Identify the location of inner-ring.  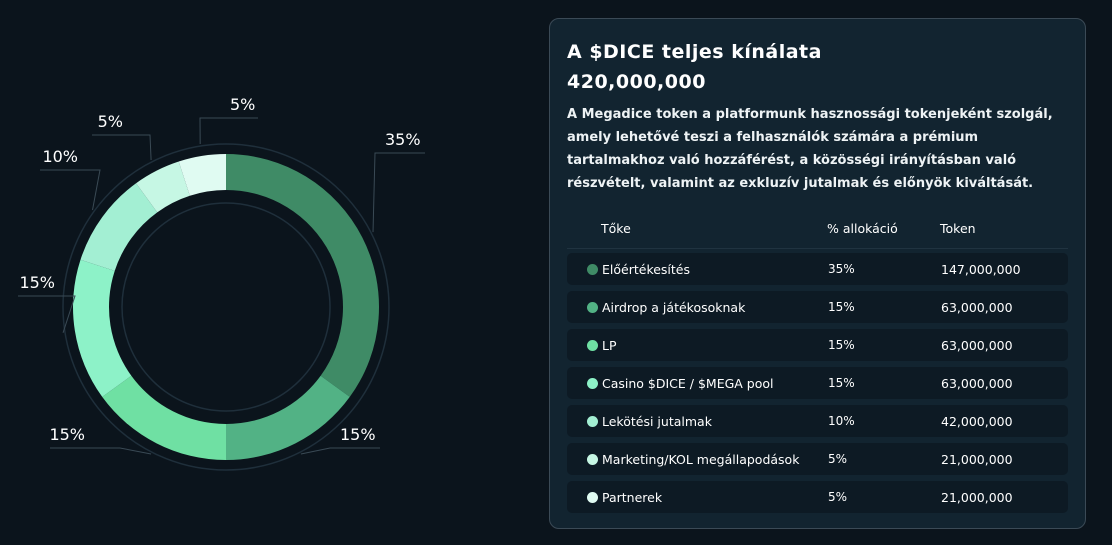
(226, 307).